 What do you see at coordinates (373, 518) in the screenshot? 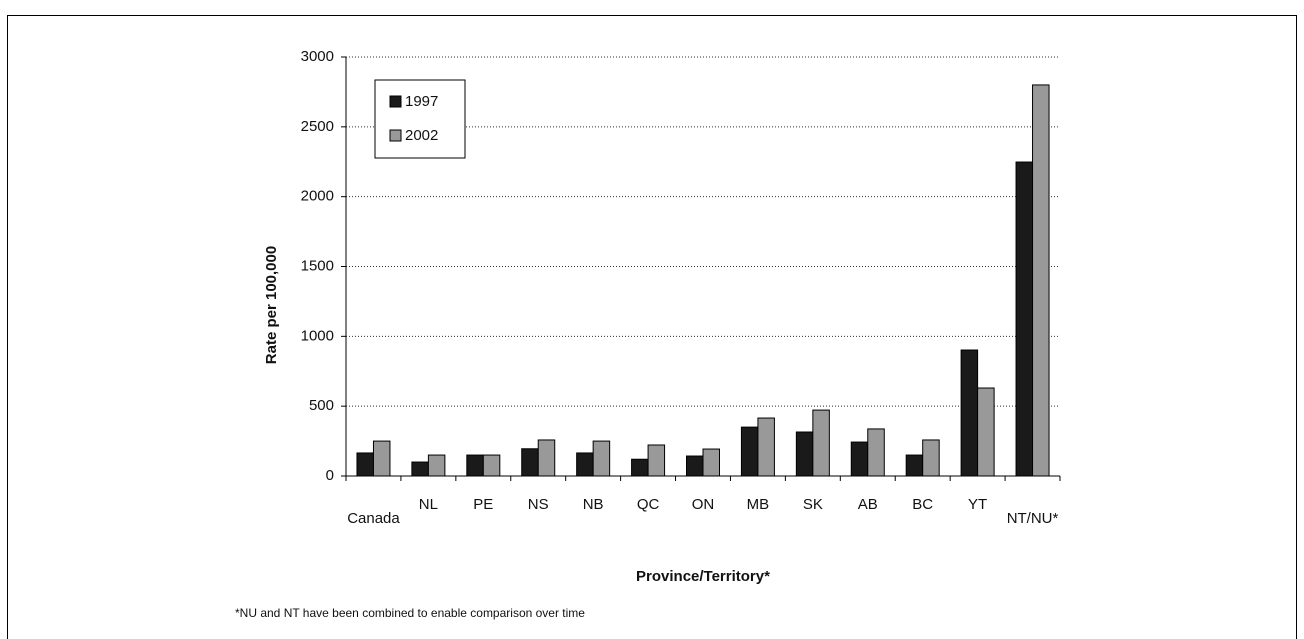
I see `x-tick-label: Canada` at bounding box center [373, 518].